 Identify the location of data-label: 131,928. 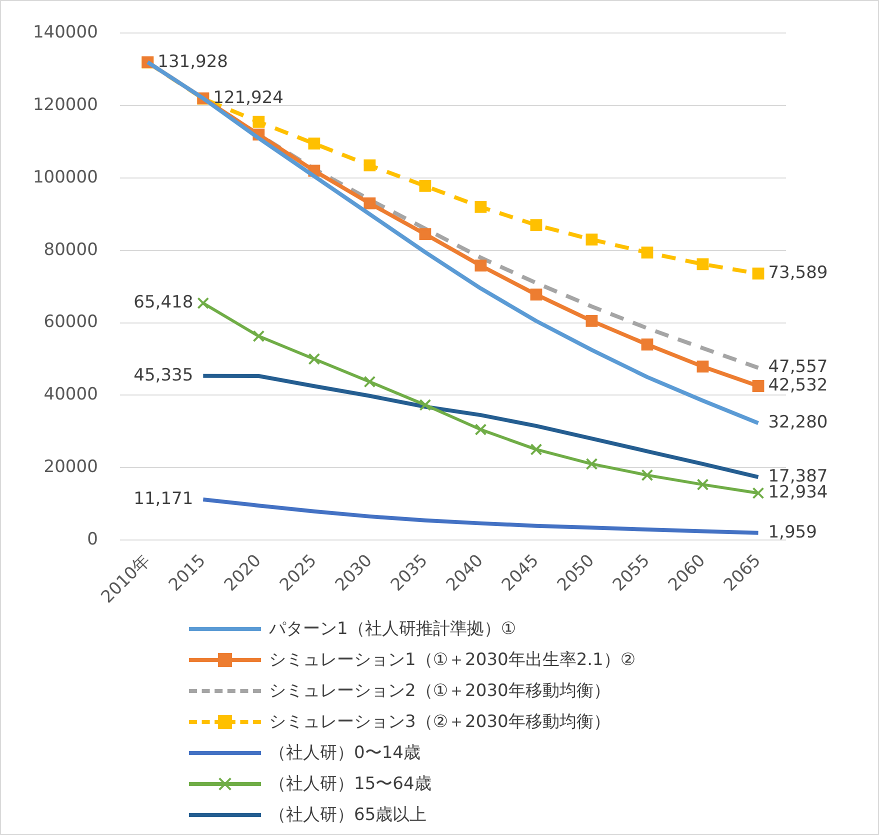
(193, 62).